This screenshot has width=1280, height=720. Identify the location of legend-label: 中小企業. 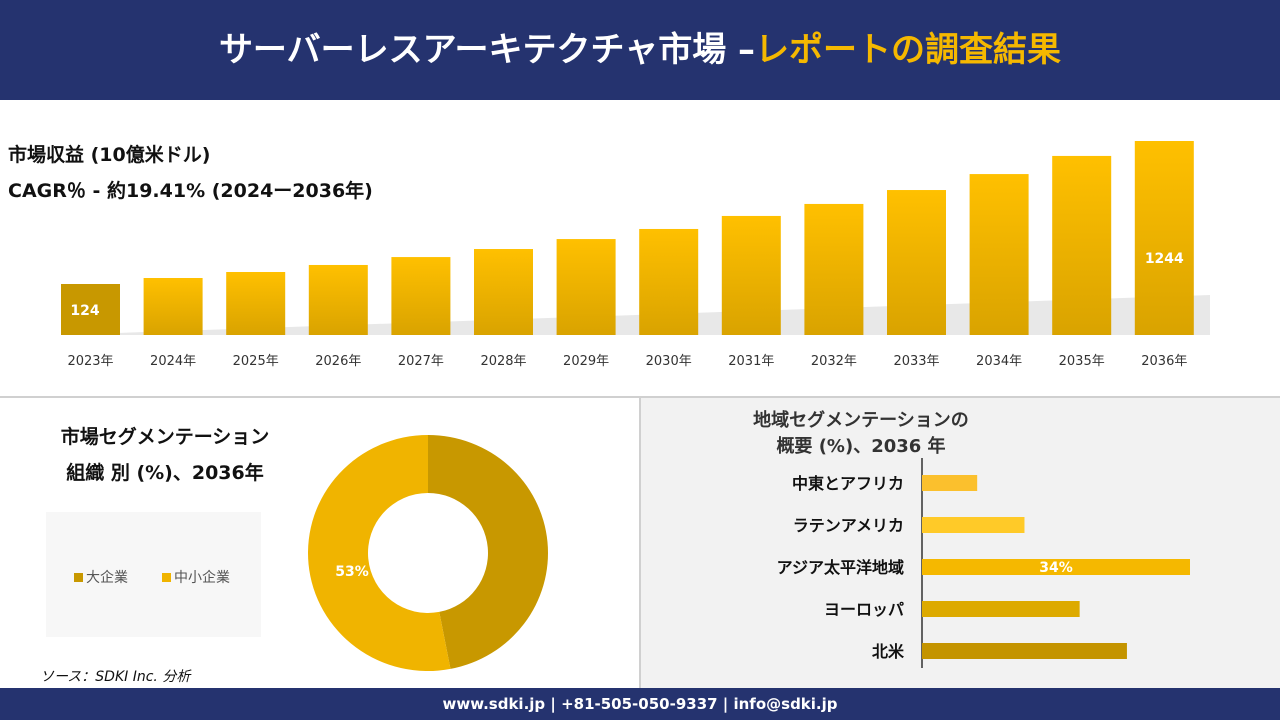
(202, 578).